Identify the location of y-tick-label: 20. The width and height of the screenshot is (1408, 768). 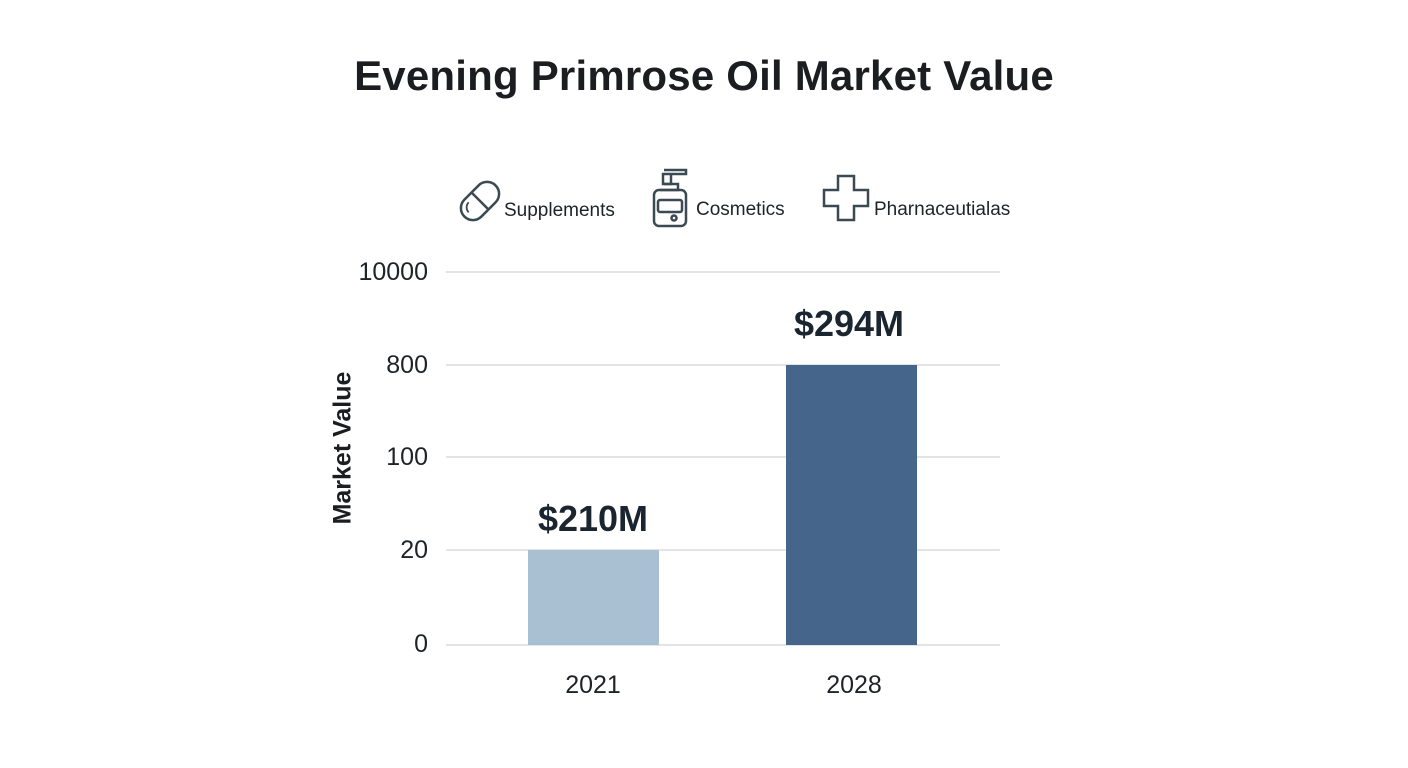
(414, 550).